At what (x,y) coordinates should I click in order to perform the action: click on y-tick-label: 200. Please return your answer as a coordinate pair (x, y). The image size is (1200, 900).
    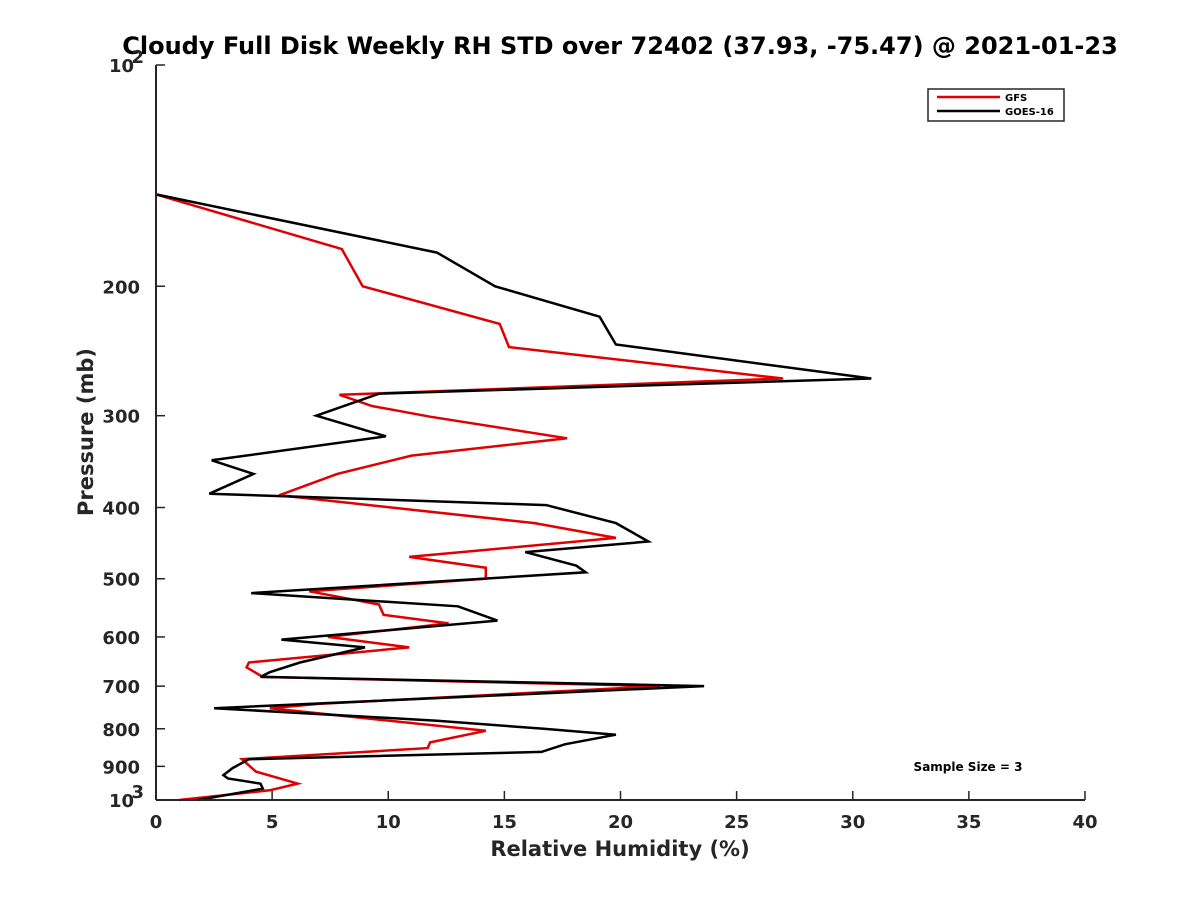
    Looking at the image, I should click on (121, 287).